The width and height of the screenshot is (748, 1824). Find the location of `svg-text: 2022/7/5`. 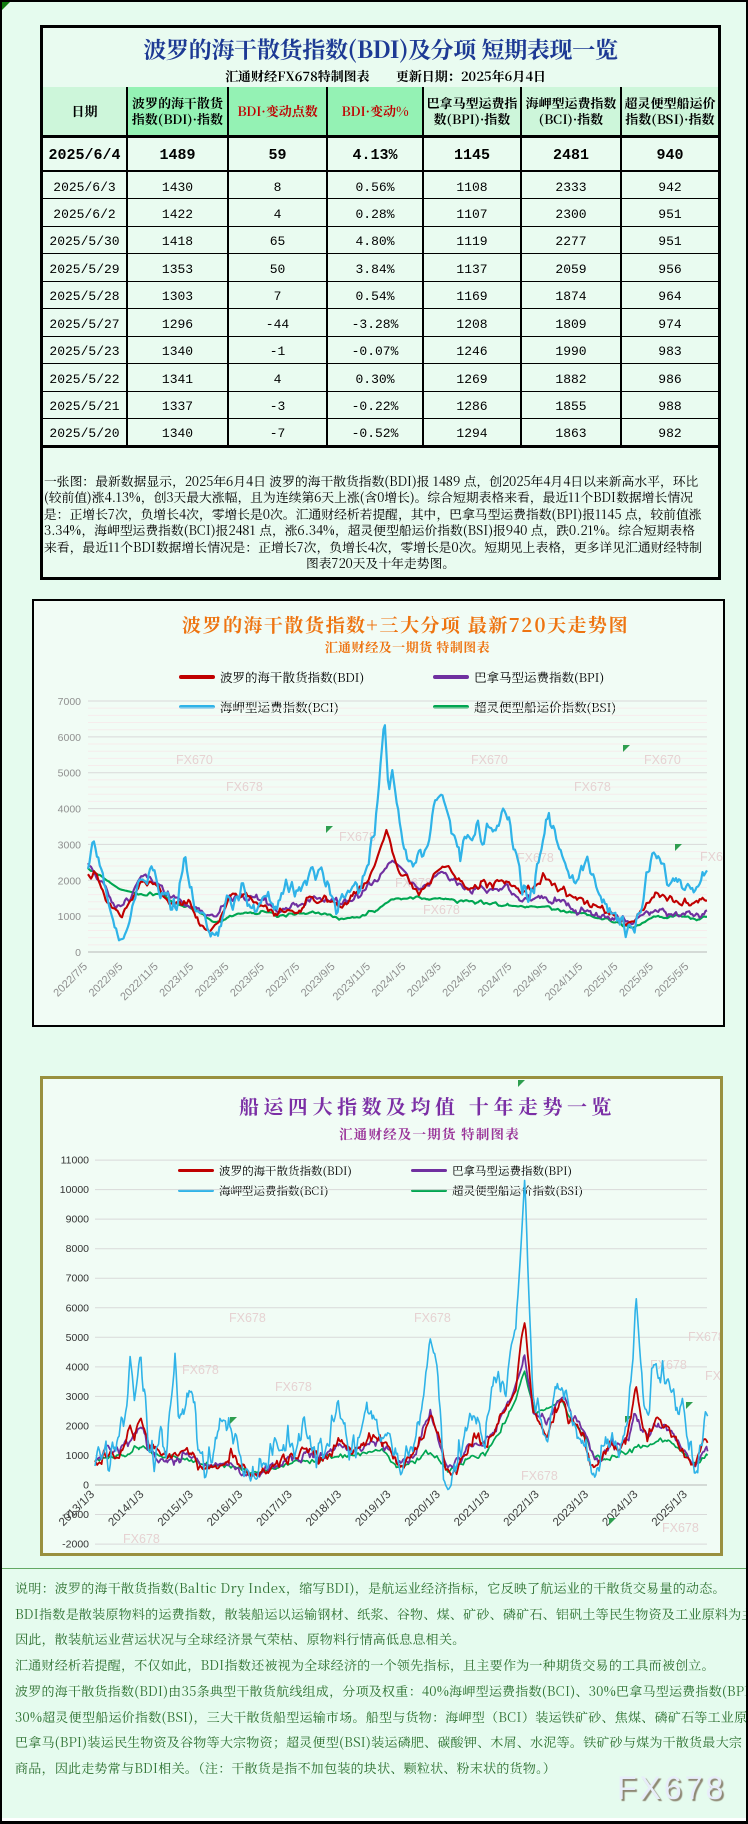

svg-text: 2022/7/5 is located at coordinates (70, 980).